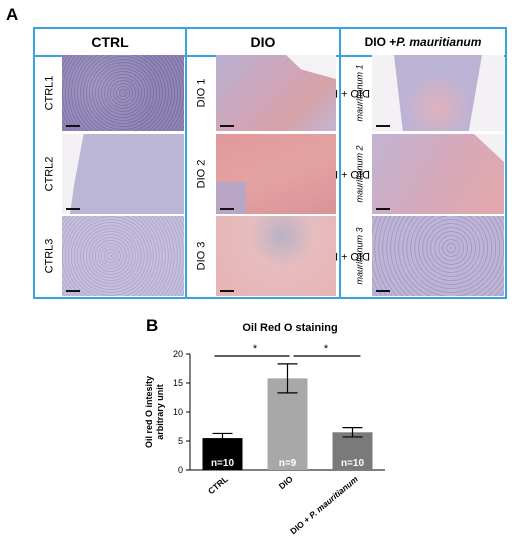  What do you see at coordinates (180, 470) in the screenshot?
I see `y-tick-label: 0` at bounding box center [180, 470].